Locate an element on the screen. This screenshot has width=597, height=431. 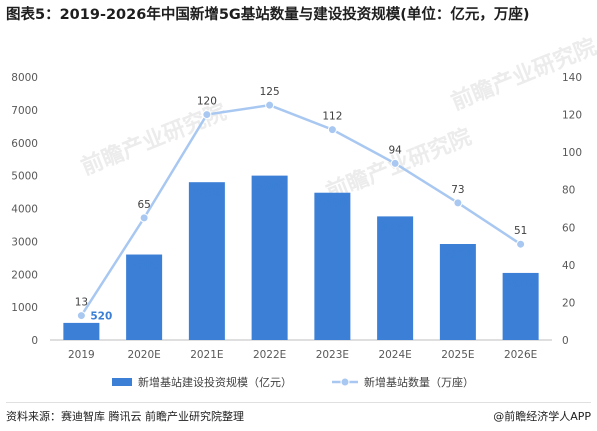
line-value-label: 65 is located at coordinates (143, 205).